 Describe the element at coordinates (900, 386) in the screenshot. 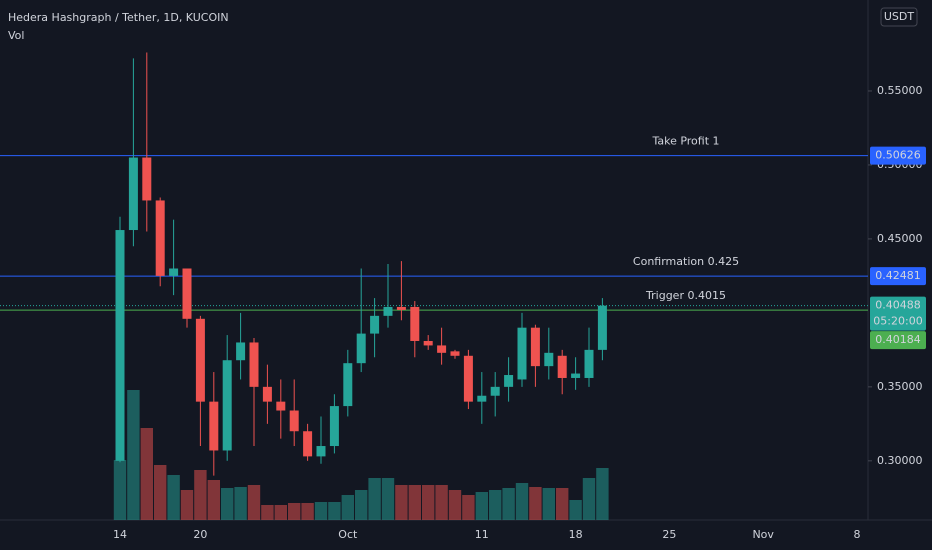

I see `y-tick-label: 0.35000` at that location.